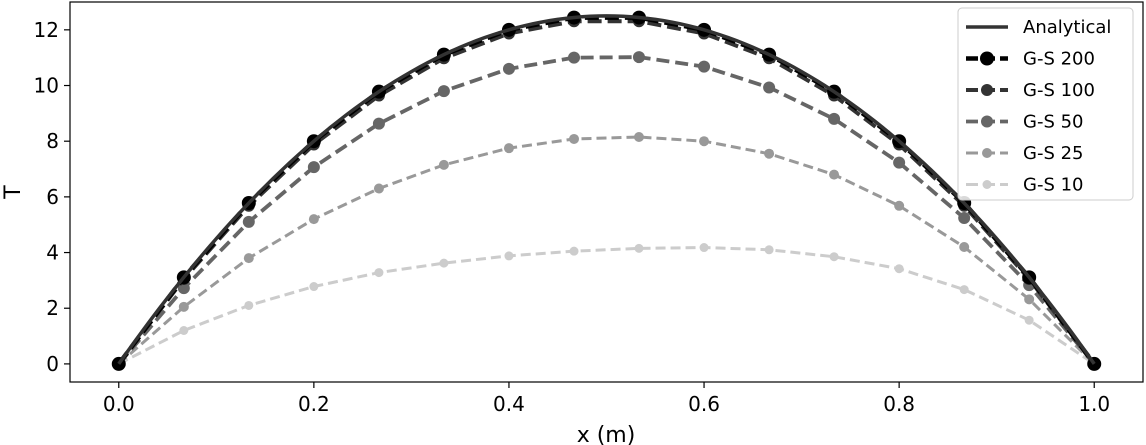 This screenshot has width=1146, height=445. I want to click on x-tick-label: 0.4, so click(509, 404).